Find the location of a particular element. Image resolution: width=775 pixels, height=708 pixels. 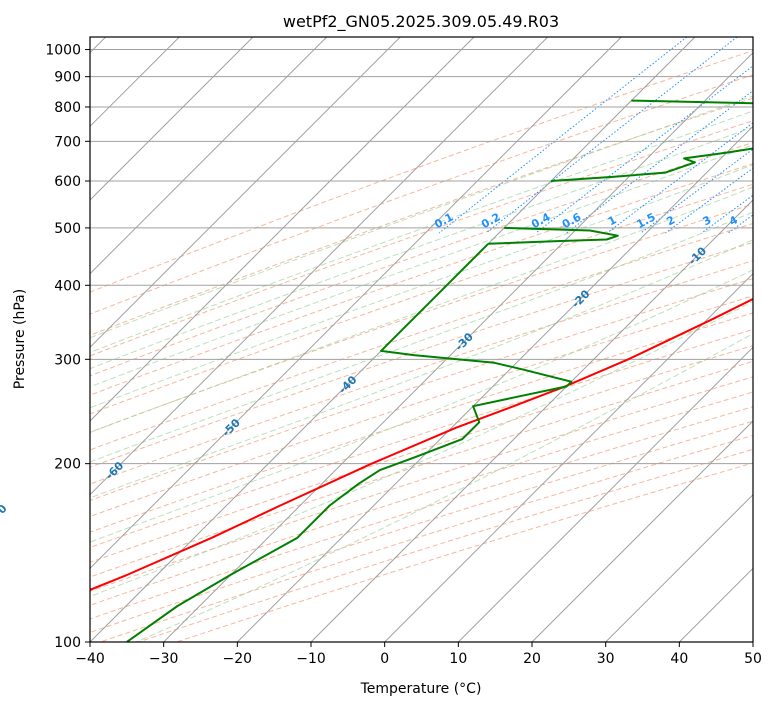

mixing-ratio-label: 3 is located at coordinates (707, 220).